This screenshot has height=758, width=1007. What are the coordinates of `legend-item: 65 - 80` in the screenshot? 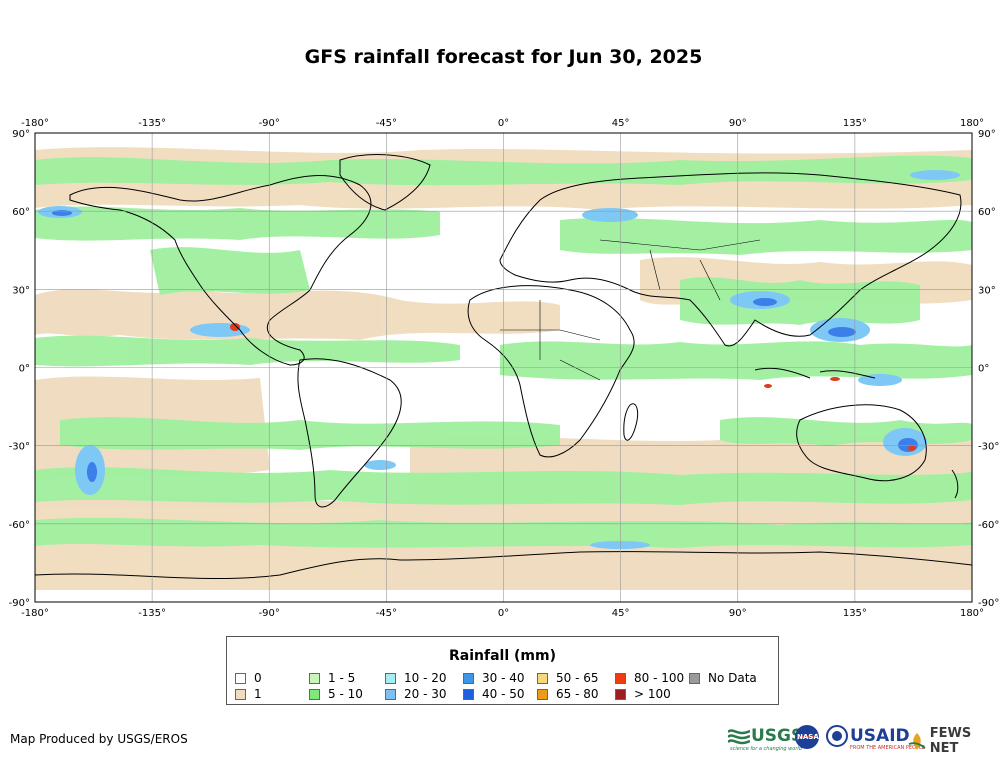 It's located at (568, 694).